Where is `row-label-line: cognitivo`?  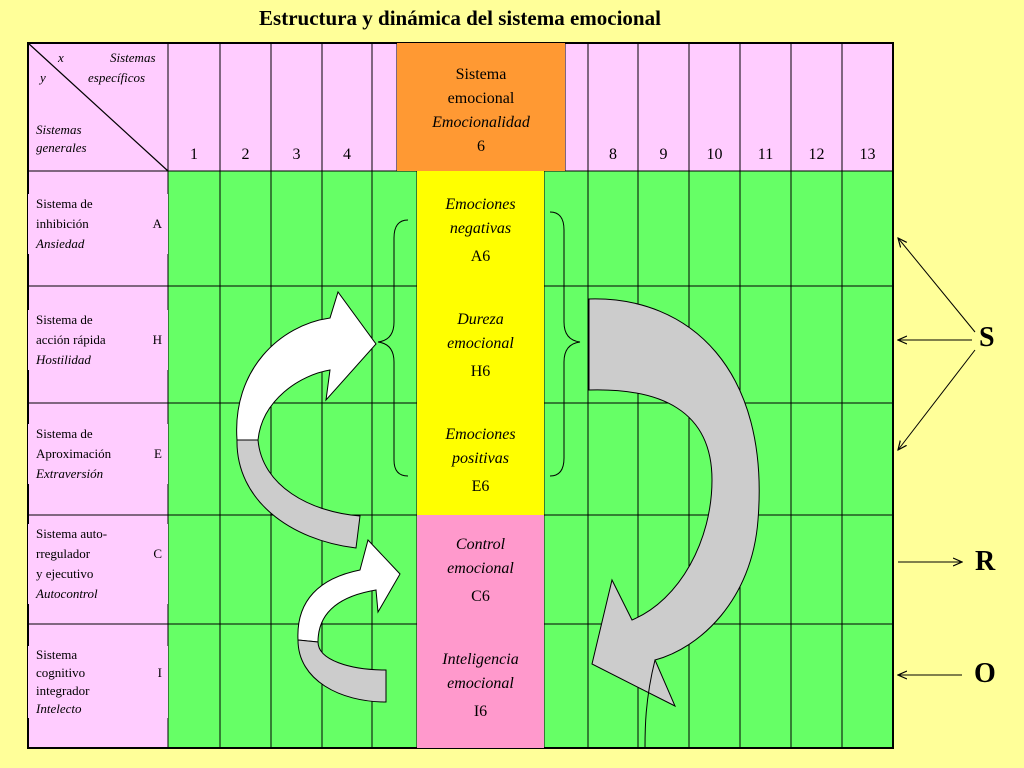
row-label-line: cognitivo is located at coordinates (61, 672).